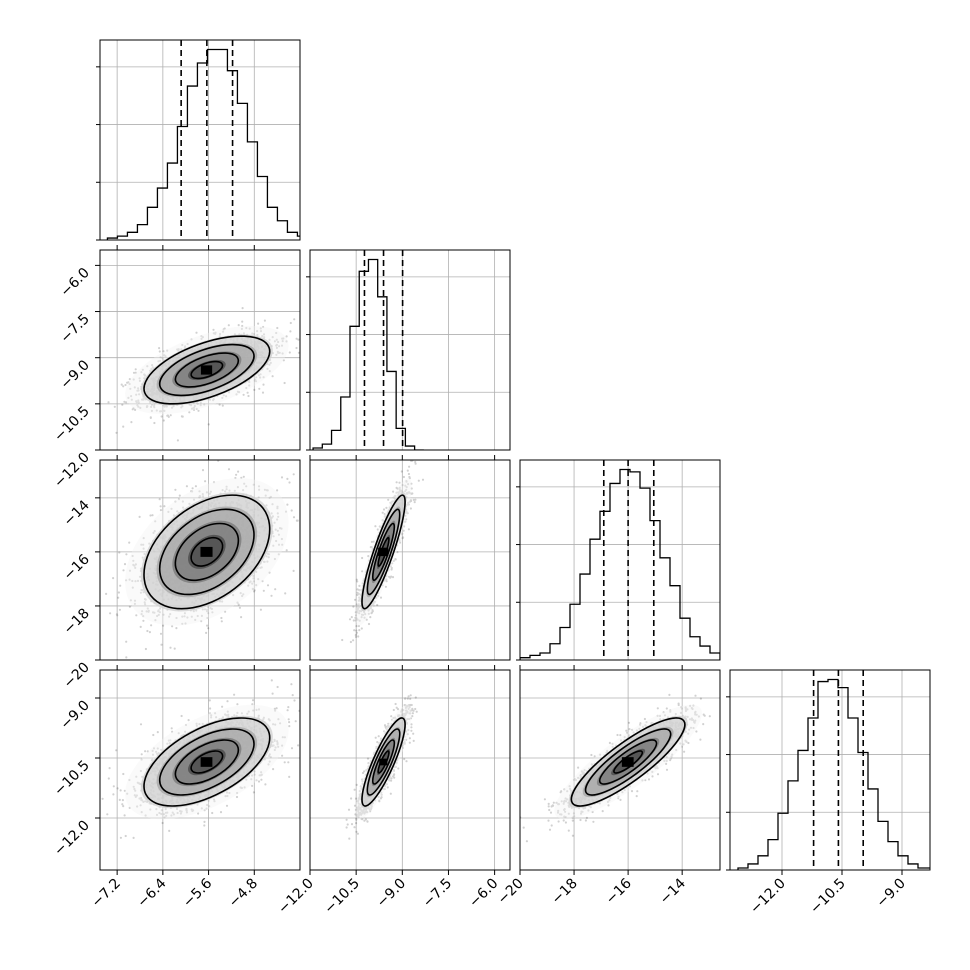 Image resolution: width=970 pixels, height=970 pixels. I want to click on y-tick-label: −7.5, so click(74, 328).